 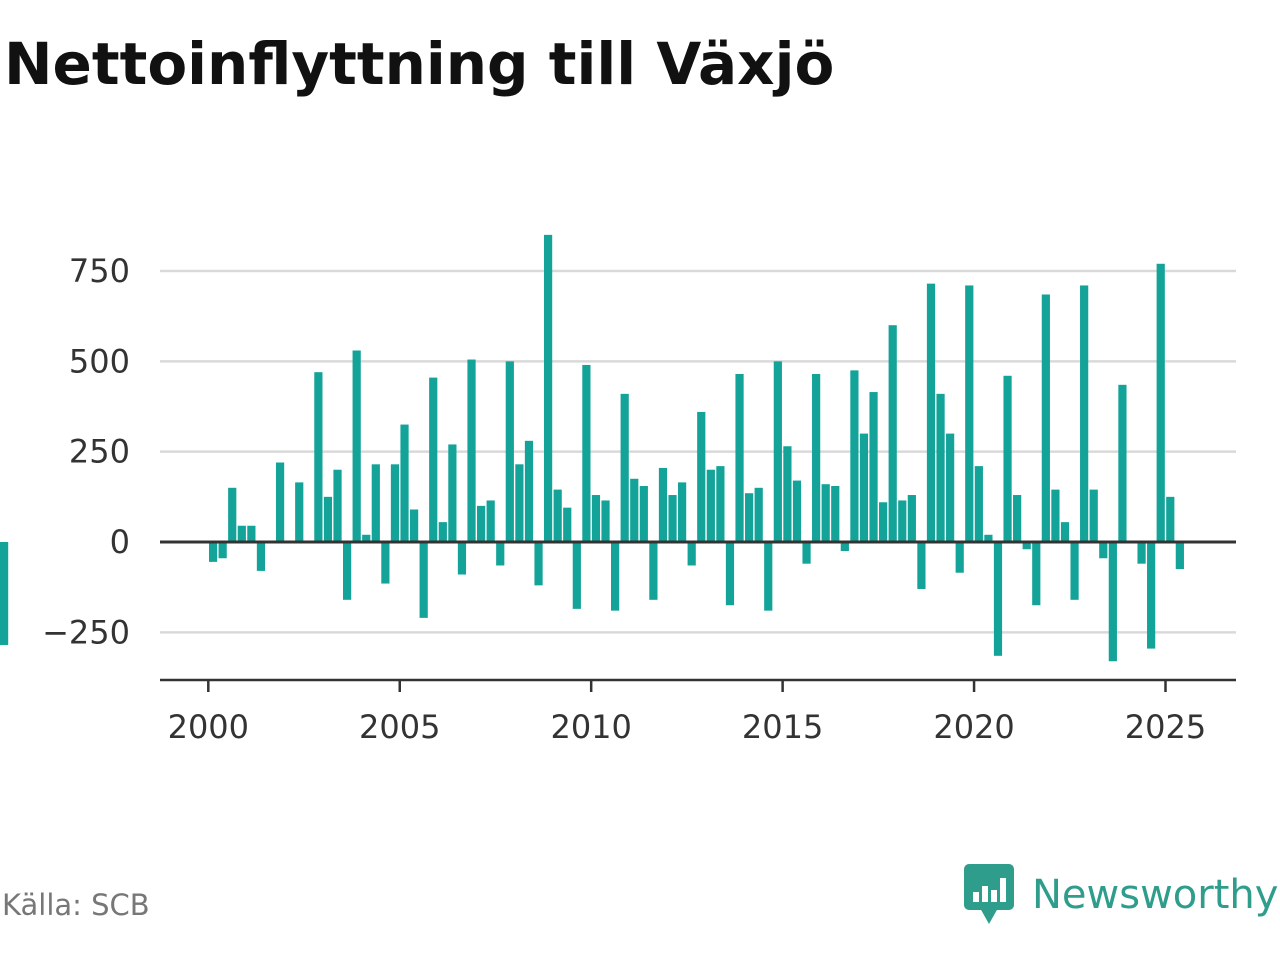 I want to click on x-tick-label: 2020, so click(x=973, y=727).